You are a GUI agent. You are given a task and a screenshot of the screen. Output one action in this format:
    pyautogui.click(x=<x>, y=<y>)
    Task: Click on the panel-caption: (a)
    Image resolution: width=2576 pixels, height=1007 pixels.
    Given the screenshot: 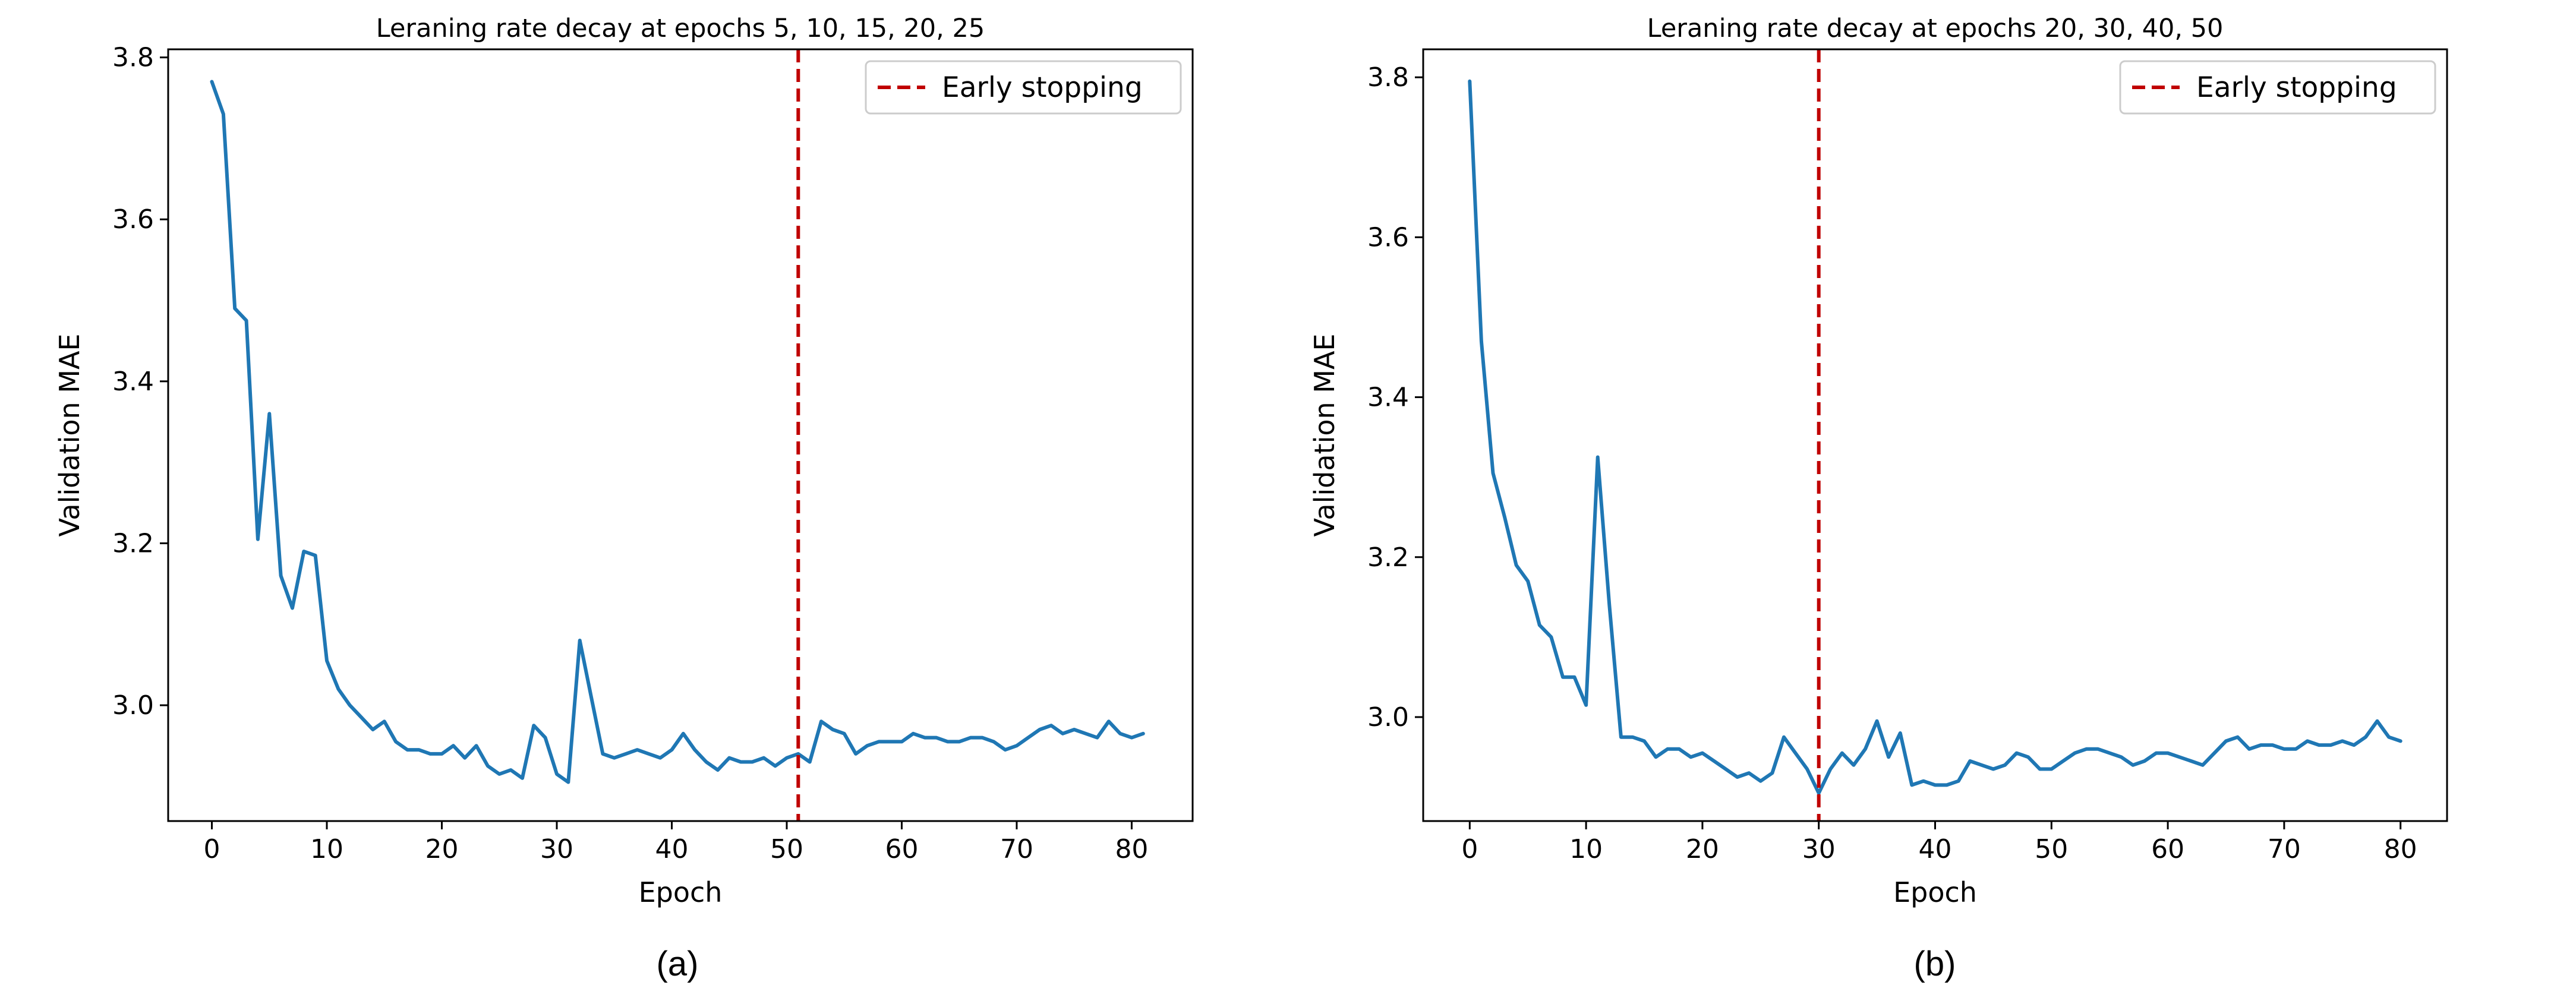 What is the action you would take?
    pyautogui.click(x=678, y=964)
    